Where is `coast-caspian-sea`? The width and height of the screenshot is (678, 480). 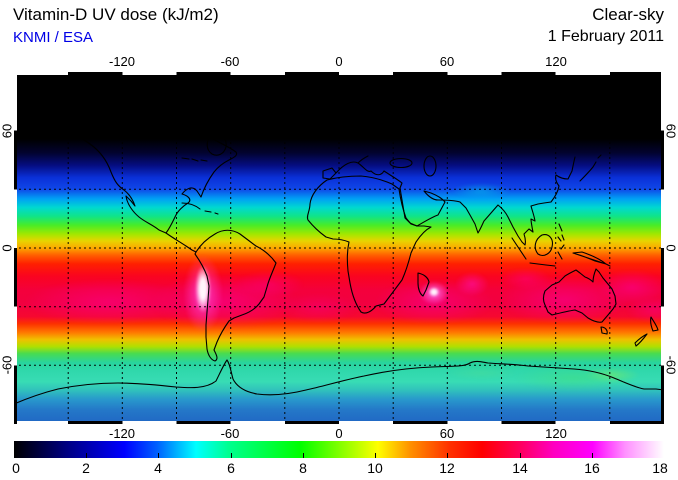 coast-caspian-sea is located at coordinates (430, 166).